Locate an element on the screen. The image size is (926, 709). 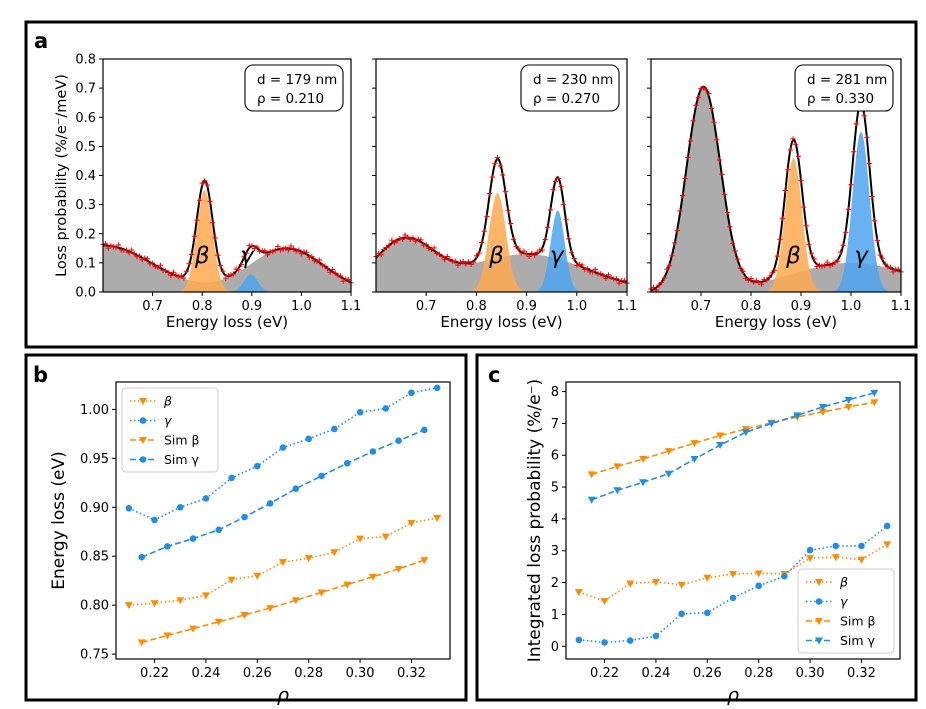
gamma-peak-fill is located at coordinates (776, 211).